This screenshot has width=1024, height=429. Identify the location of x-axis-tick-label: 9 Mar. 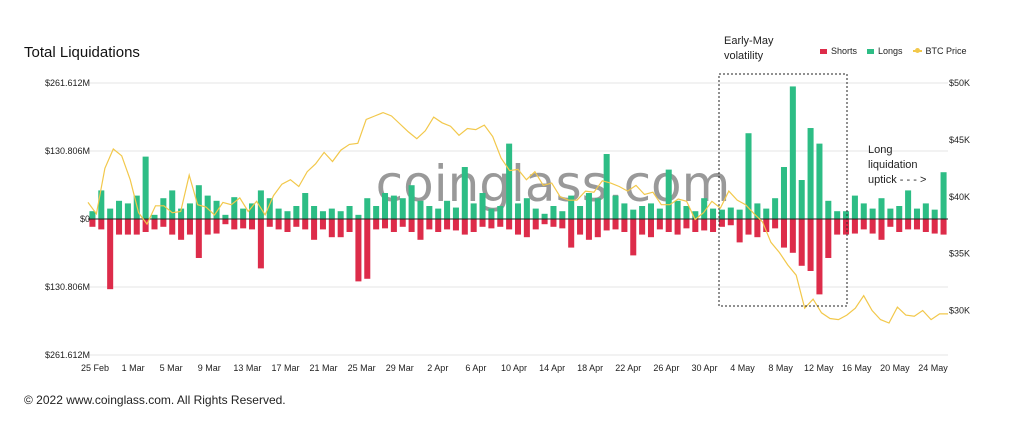
(209, 368).